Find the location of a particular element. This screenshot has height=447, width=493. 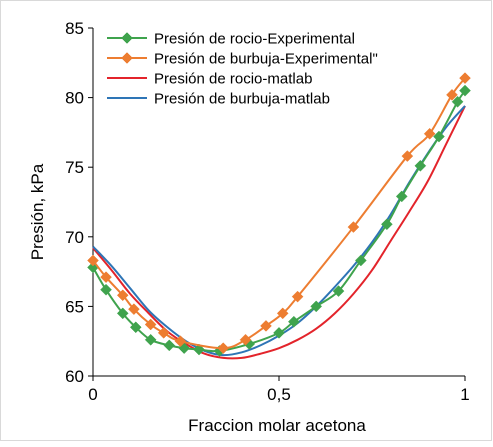

legend-item: Presión de rocio-matlab is located at coordinates (209, 79).